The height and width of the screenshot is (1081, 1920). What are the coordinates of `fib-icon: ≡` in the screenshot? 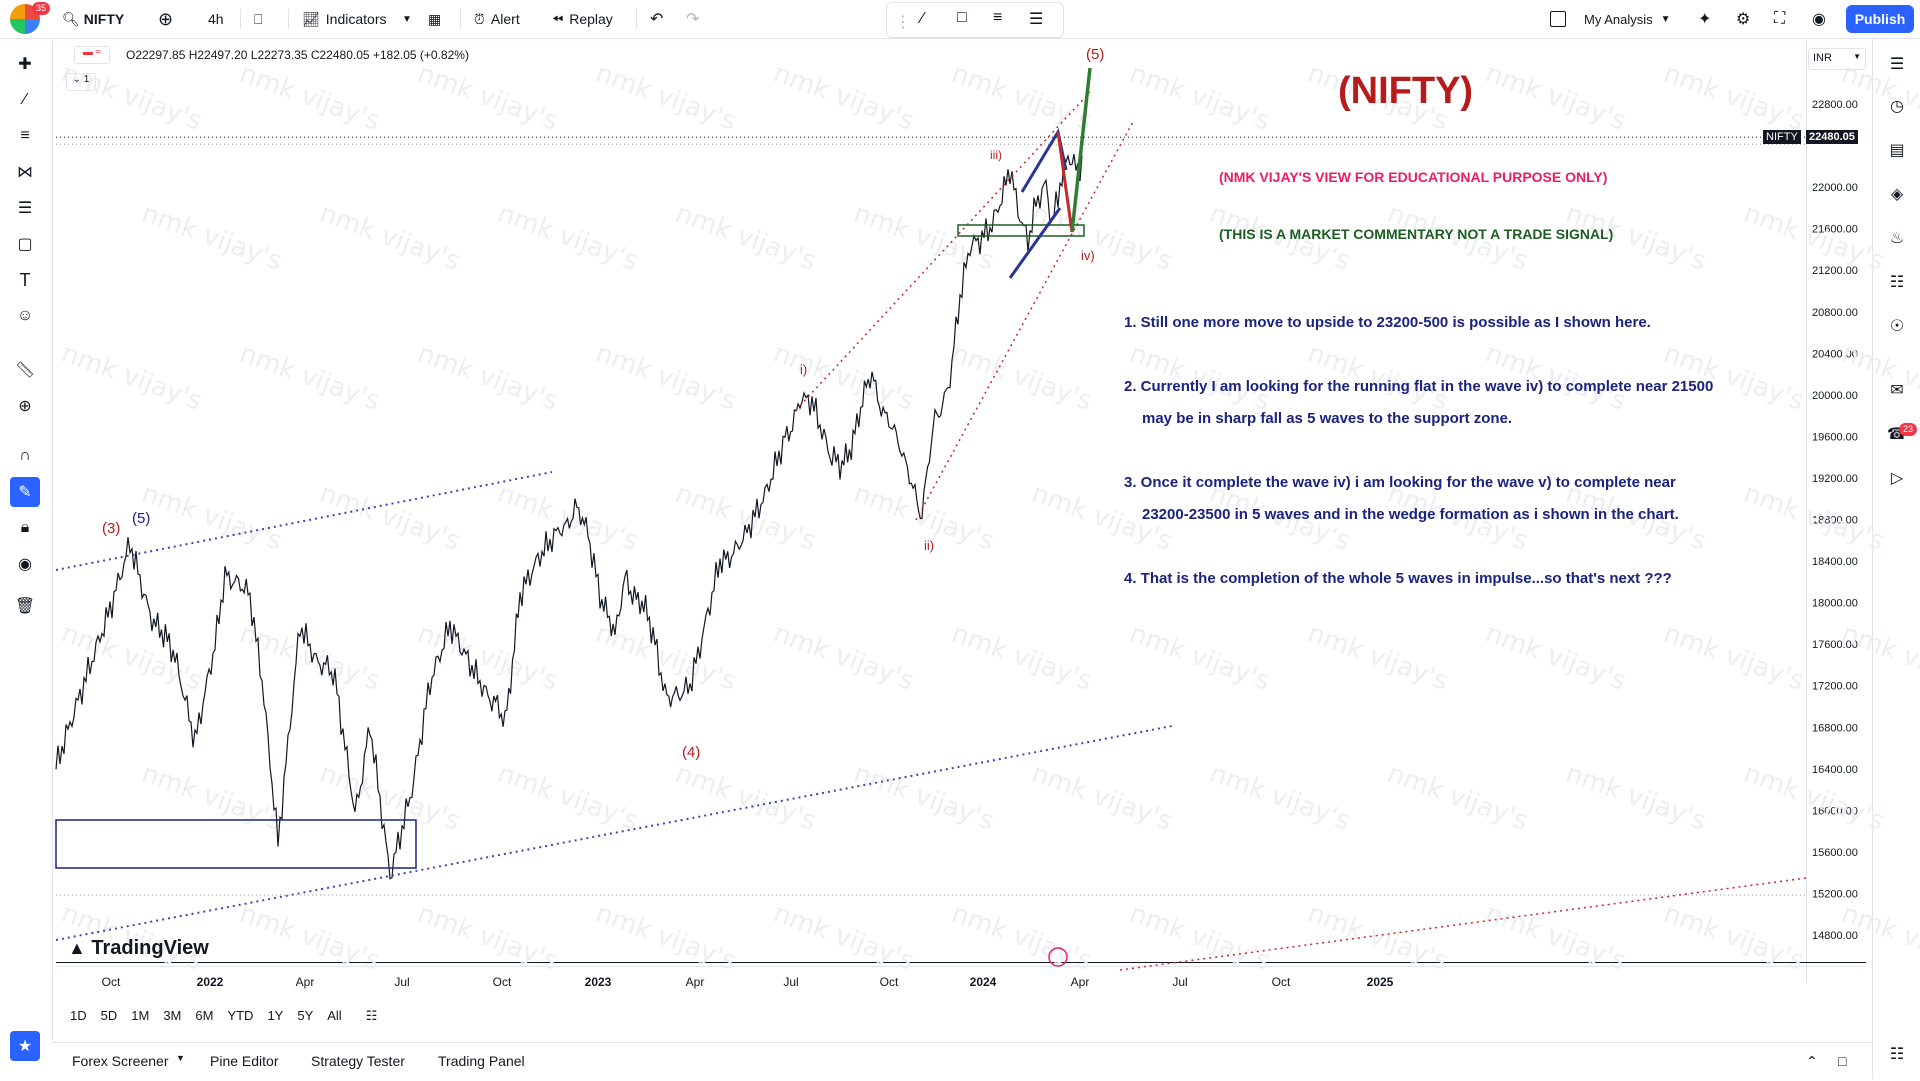 It's located at (998, 17).